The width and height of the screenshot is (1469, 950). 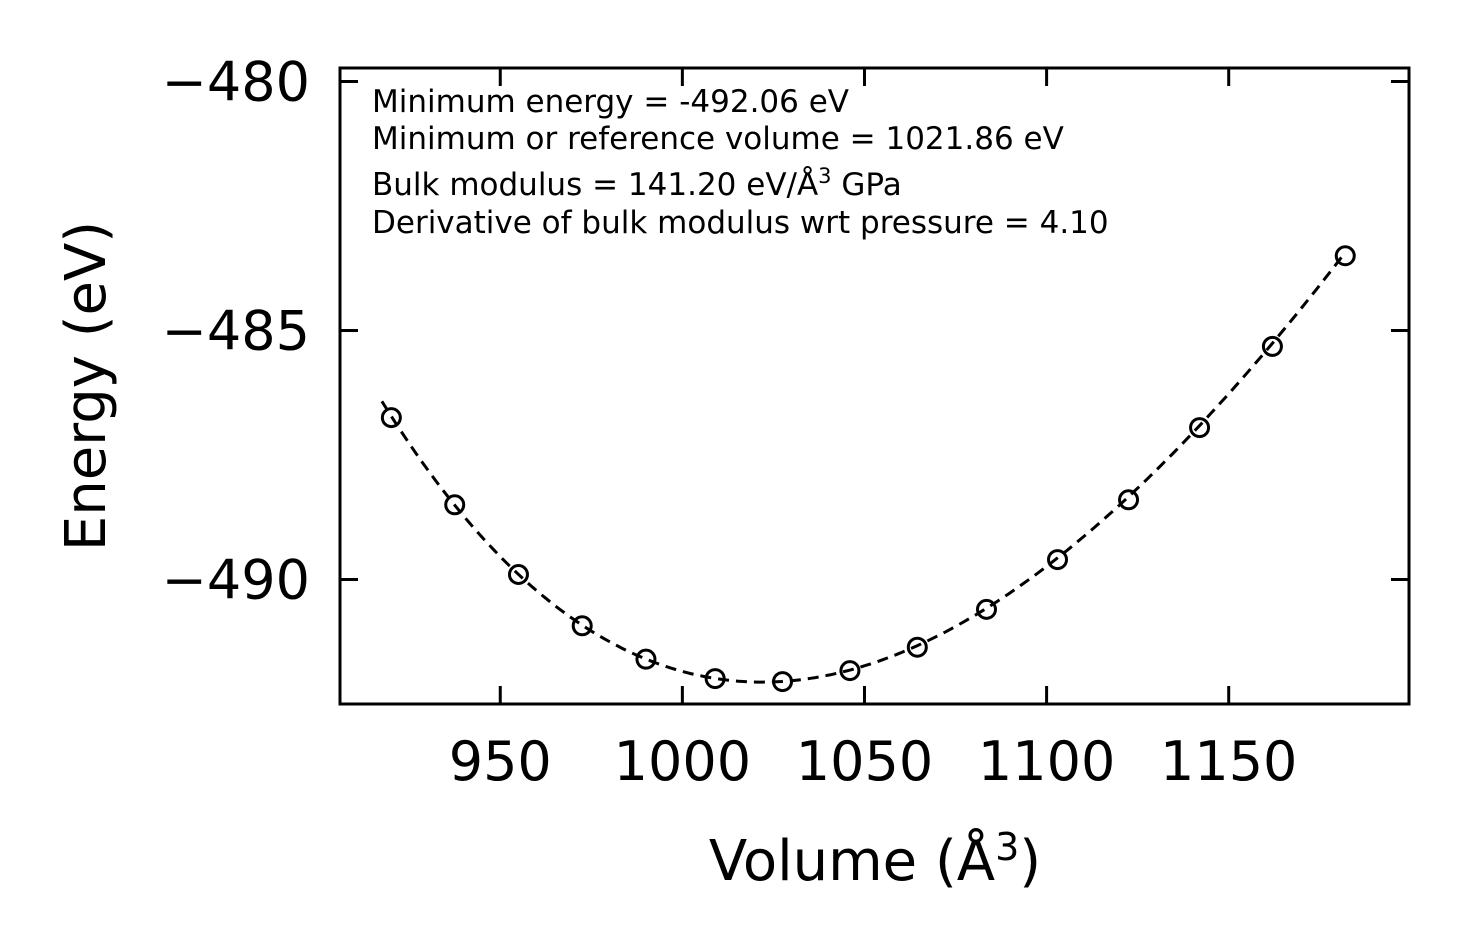 I want to click on x-tick-label: 950, so click(x=500, y=761).